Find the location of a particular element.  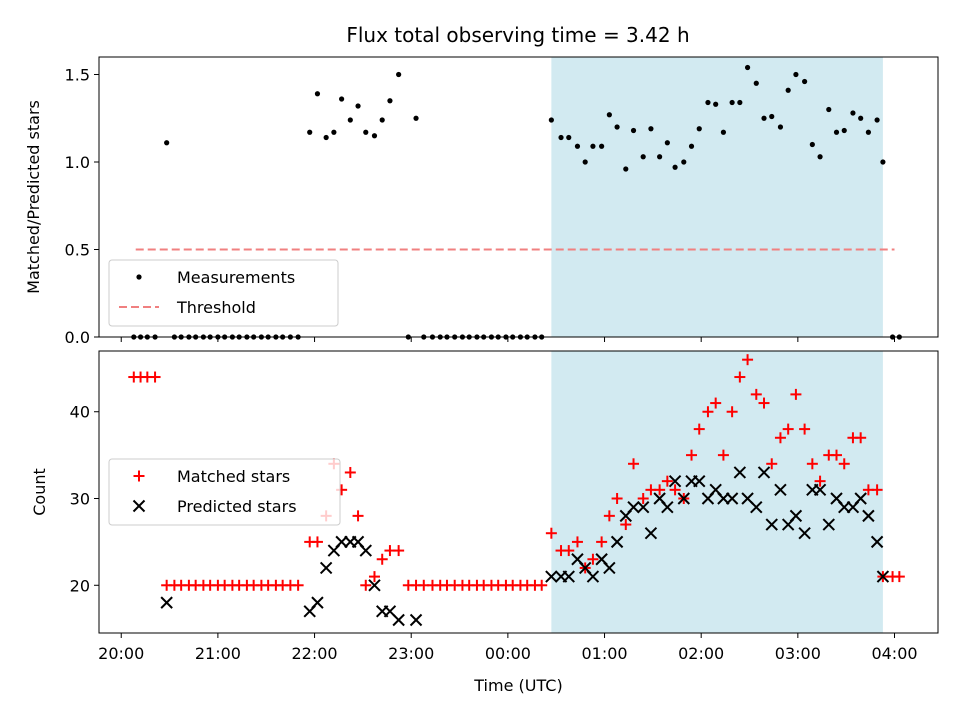

x-tick-label: 22:00 is located at coordinates (314, 653).